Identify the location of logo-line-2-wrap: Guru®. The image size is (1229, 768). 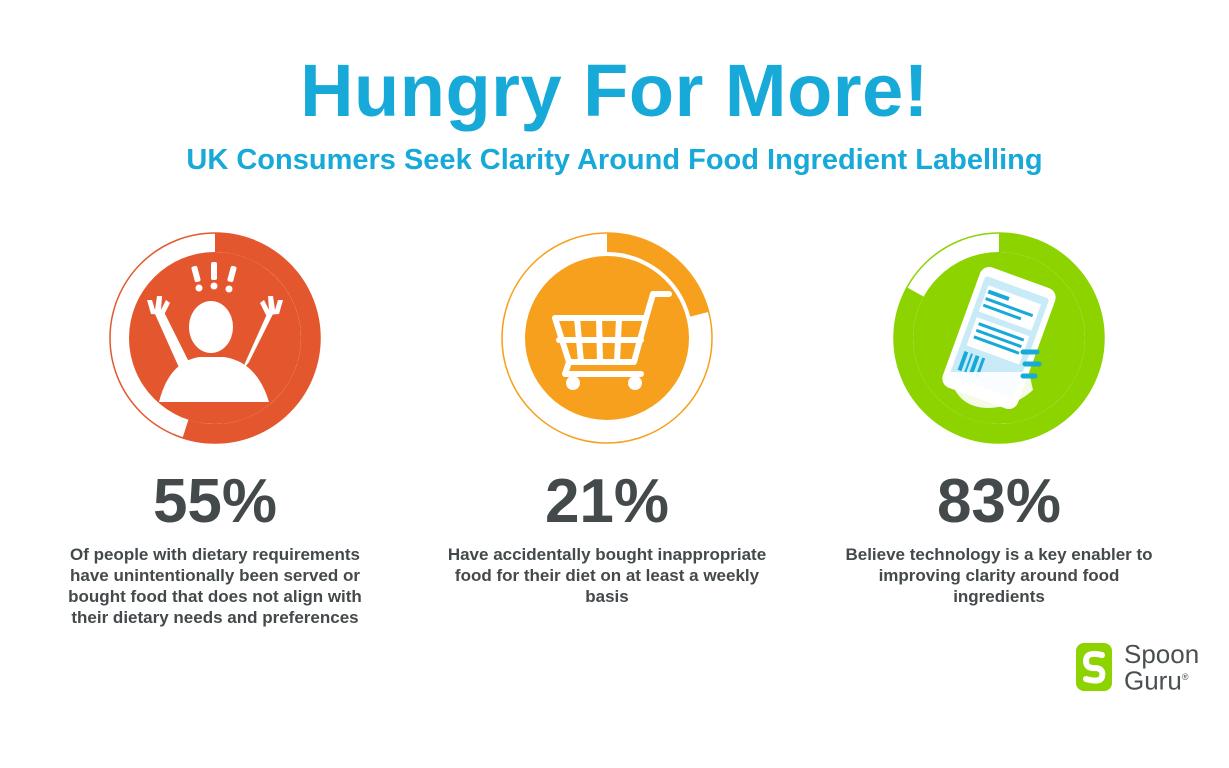
(1161, 680).